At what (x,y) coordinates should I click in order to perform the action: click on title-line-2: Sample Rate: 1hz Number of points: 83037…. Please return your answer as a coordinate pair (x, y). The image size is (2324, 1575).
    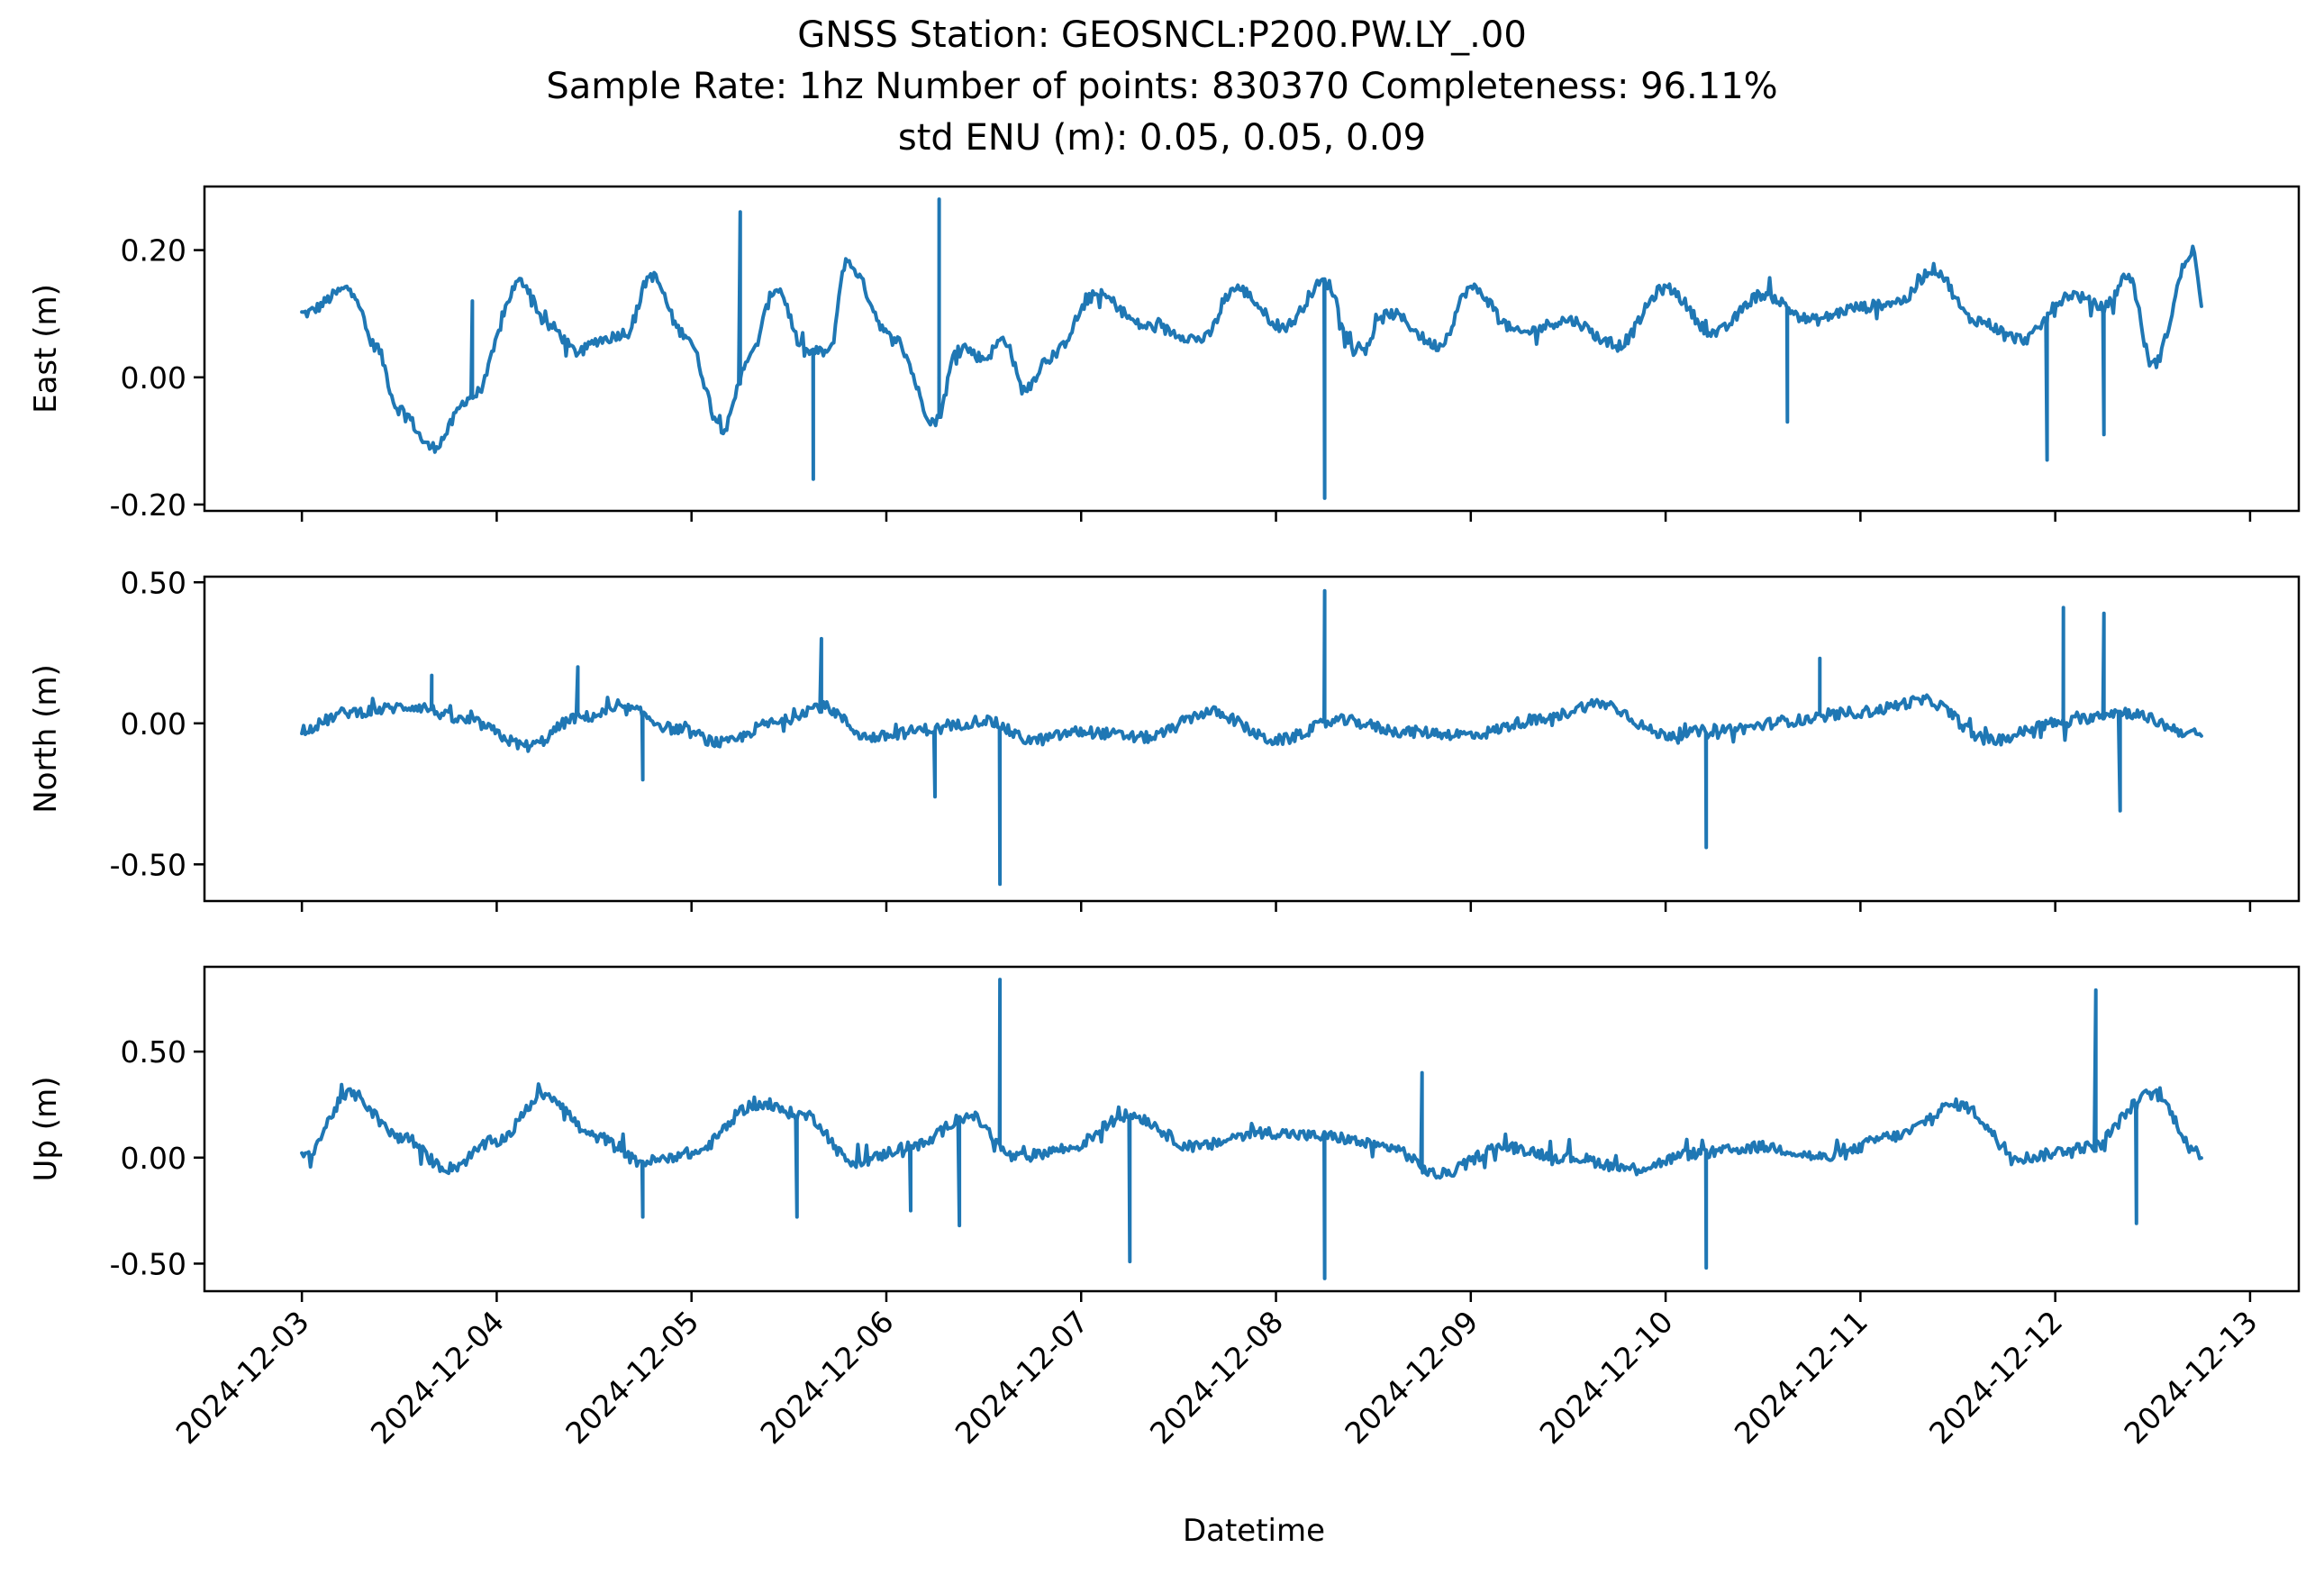
    Looking at the image, I should click on (1161, 86).